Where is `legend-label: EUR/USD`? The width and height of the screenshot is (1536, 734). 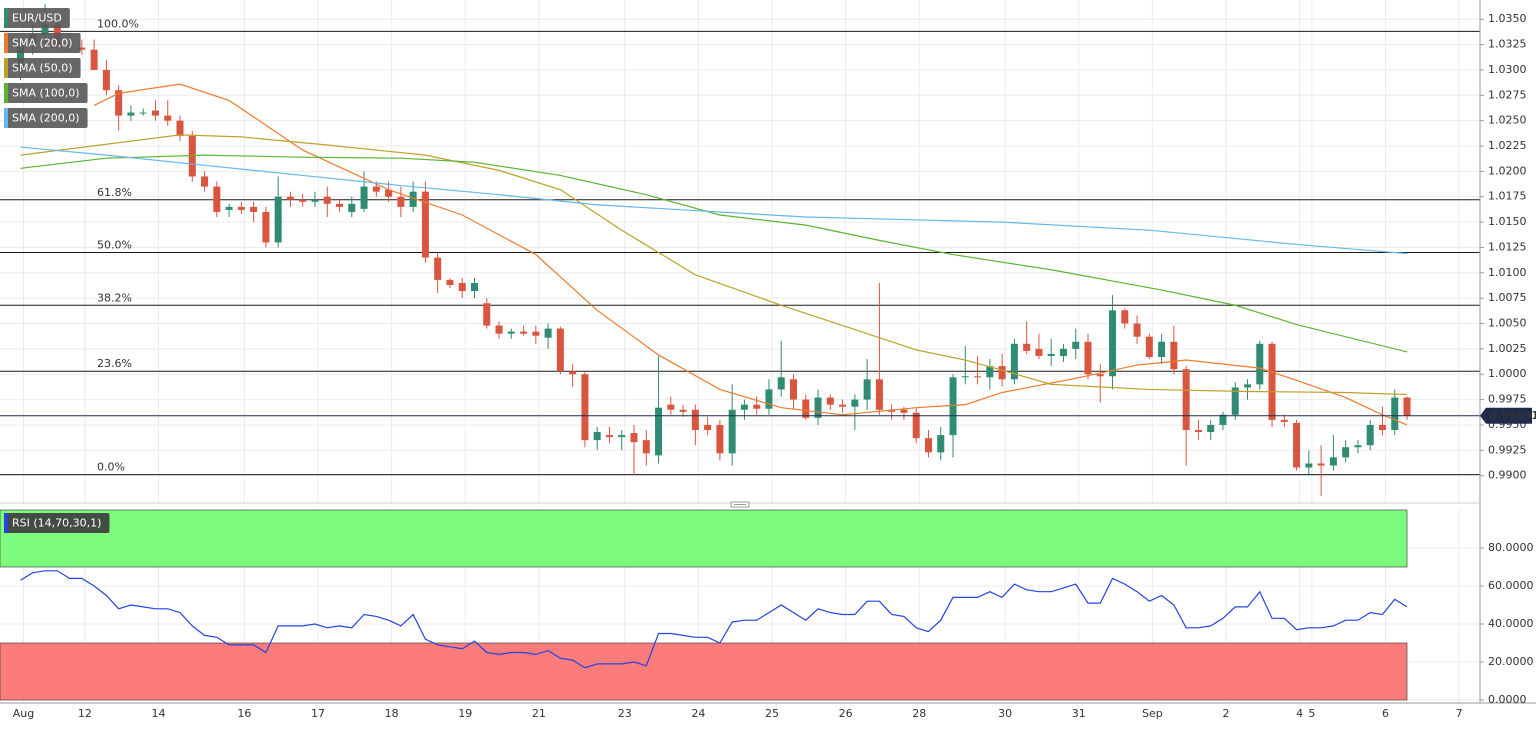
legend-label: EUR/USD is located at coordinates (37, 18).